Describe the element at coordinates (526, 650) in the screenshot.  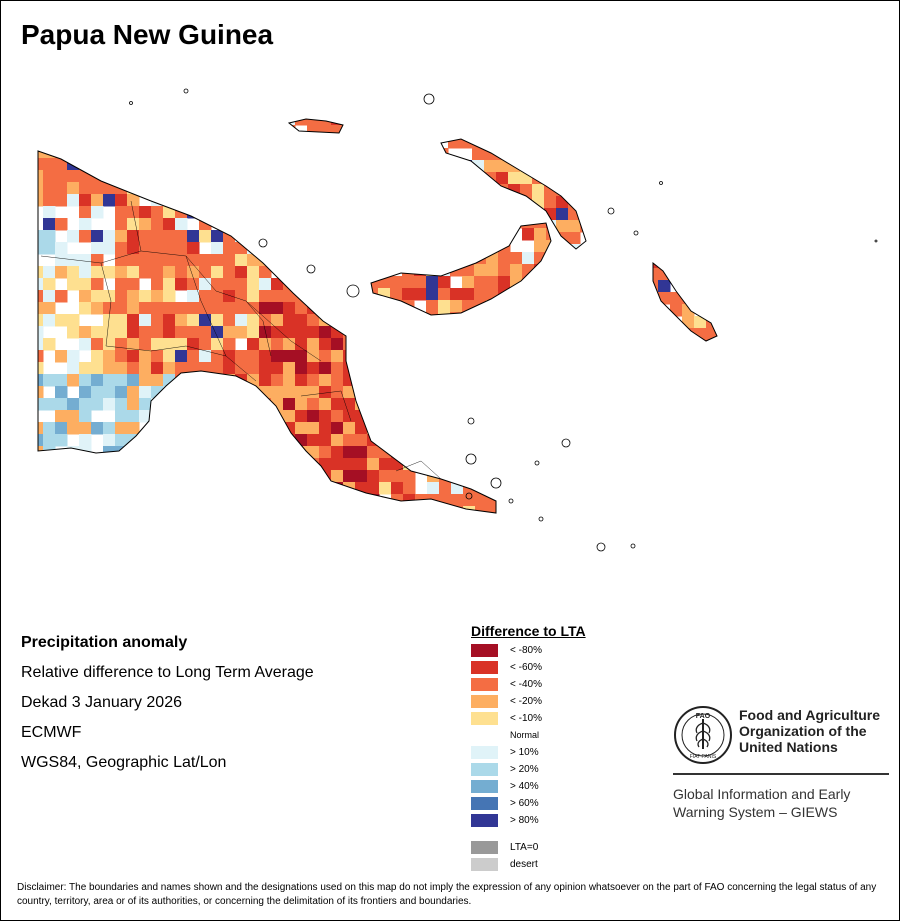
I see `legend-label: < -80%` at that location.